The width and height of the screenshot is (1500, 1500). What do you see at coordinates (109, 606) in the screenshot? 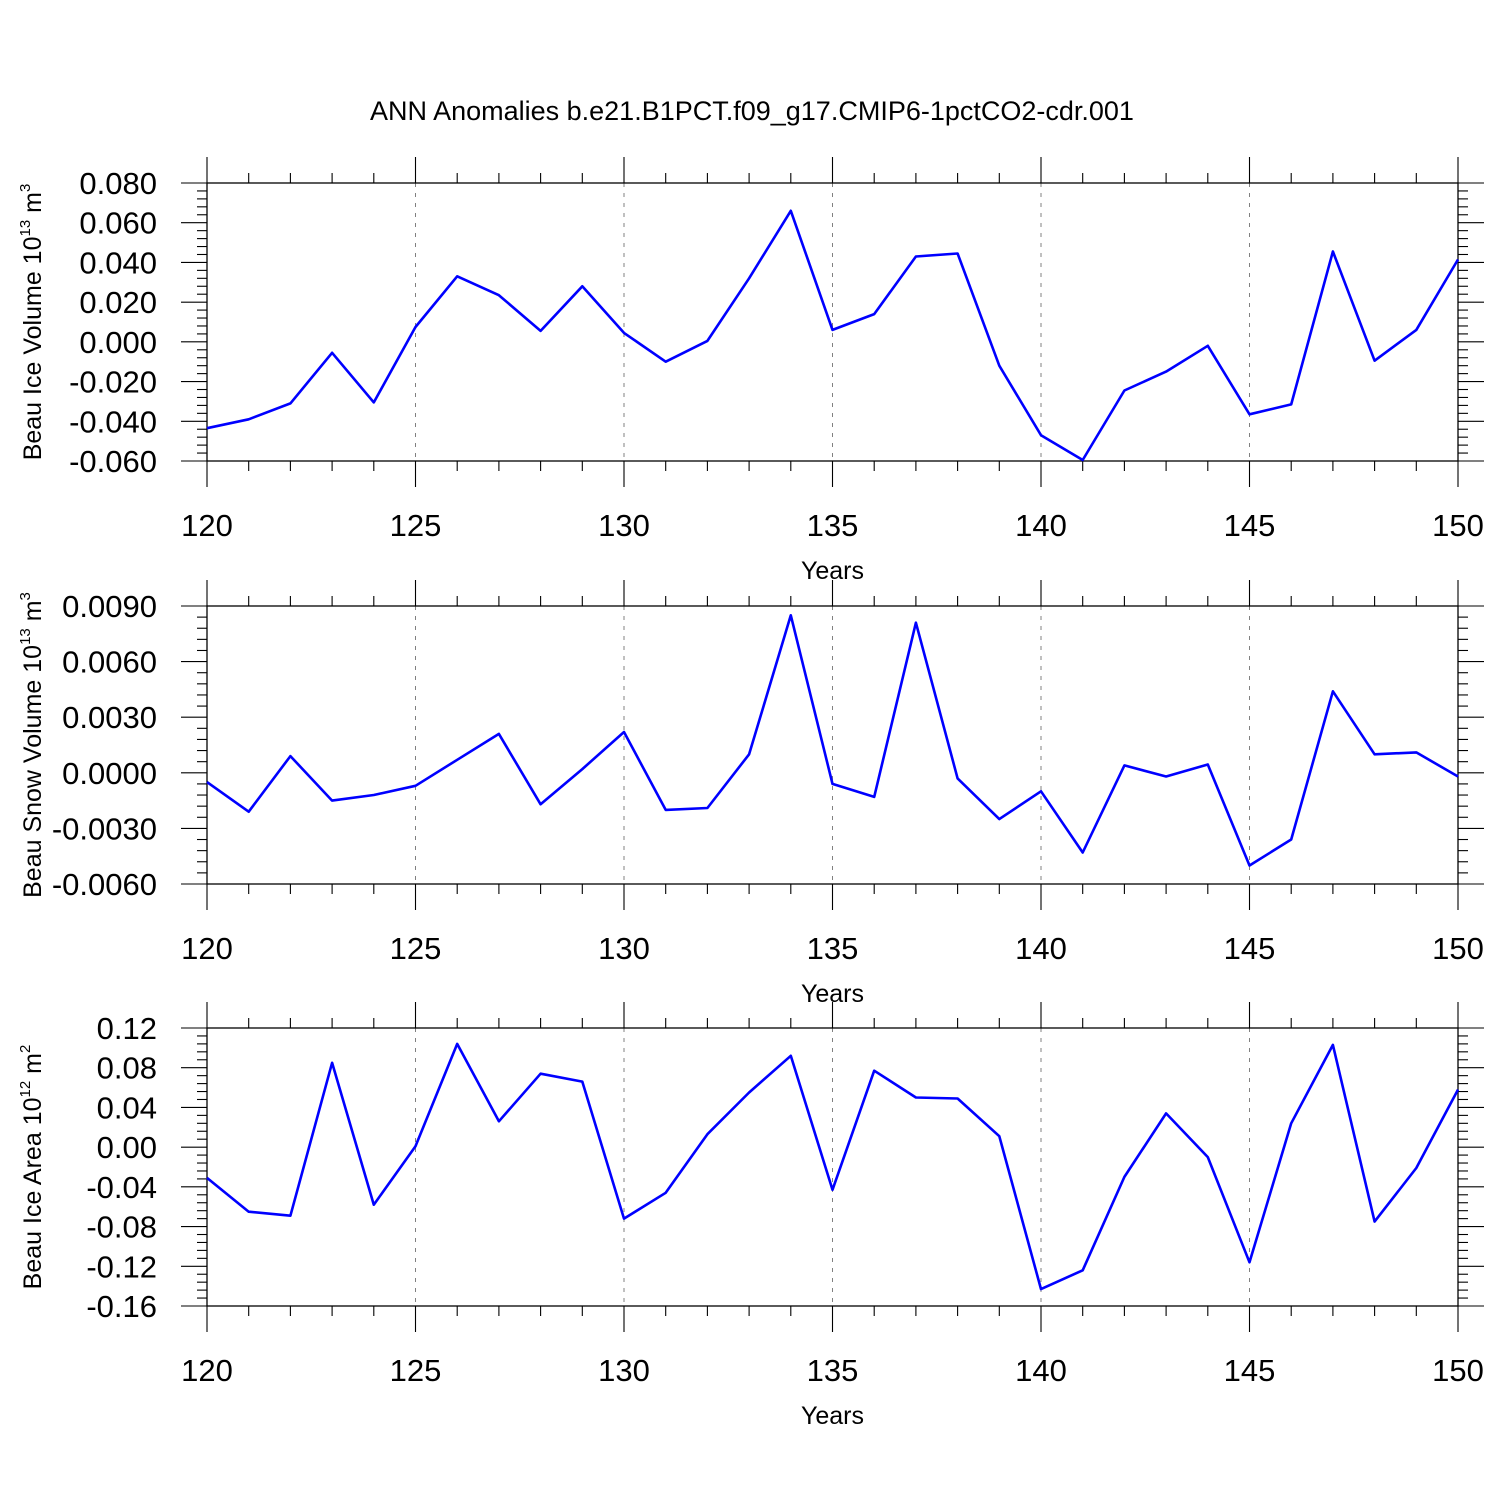
I see `y-tick-label: 0.0090` at bounding box center [109, 606].